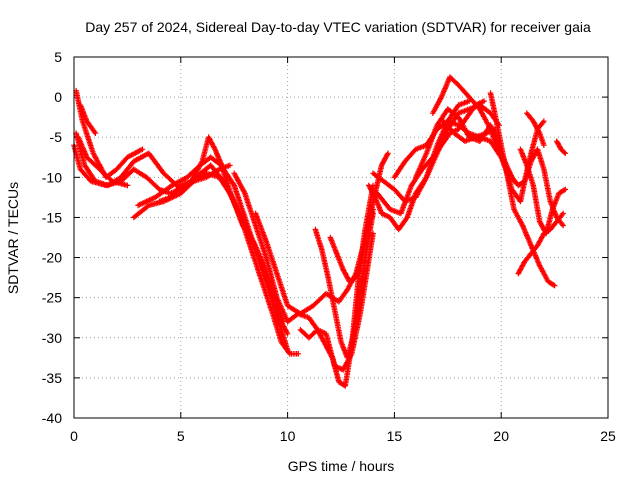 The height and width of the screenshot is (480, 640). What do you see at coordinates (52, 418) in the screenshot?
I see `y-tick-label: -40` at bounding box center [52, 418].